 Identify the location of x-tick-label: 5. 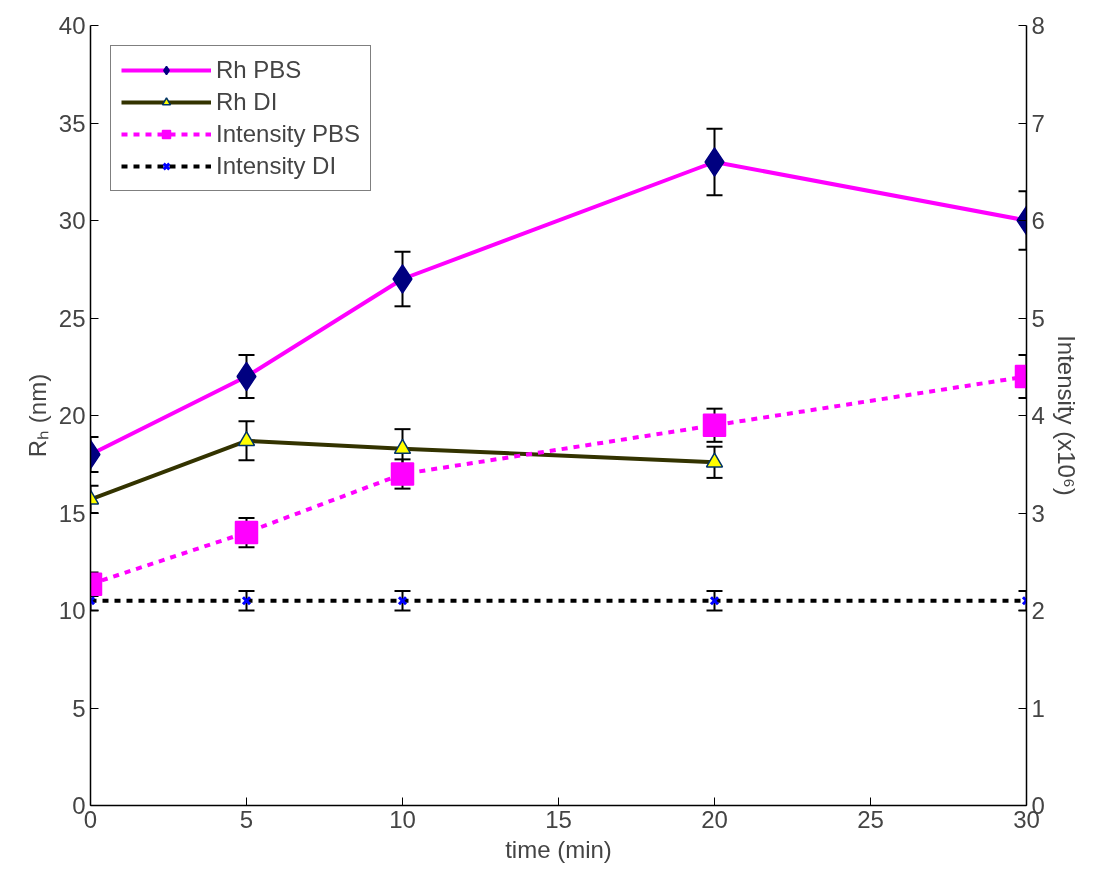
(246, 819).